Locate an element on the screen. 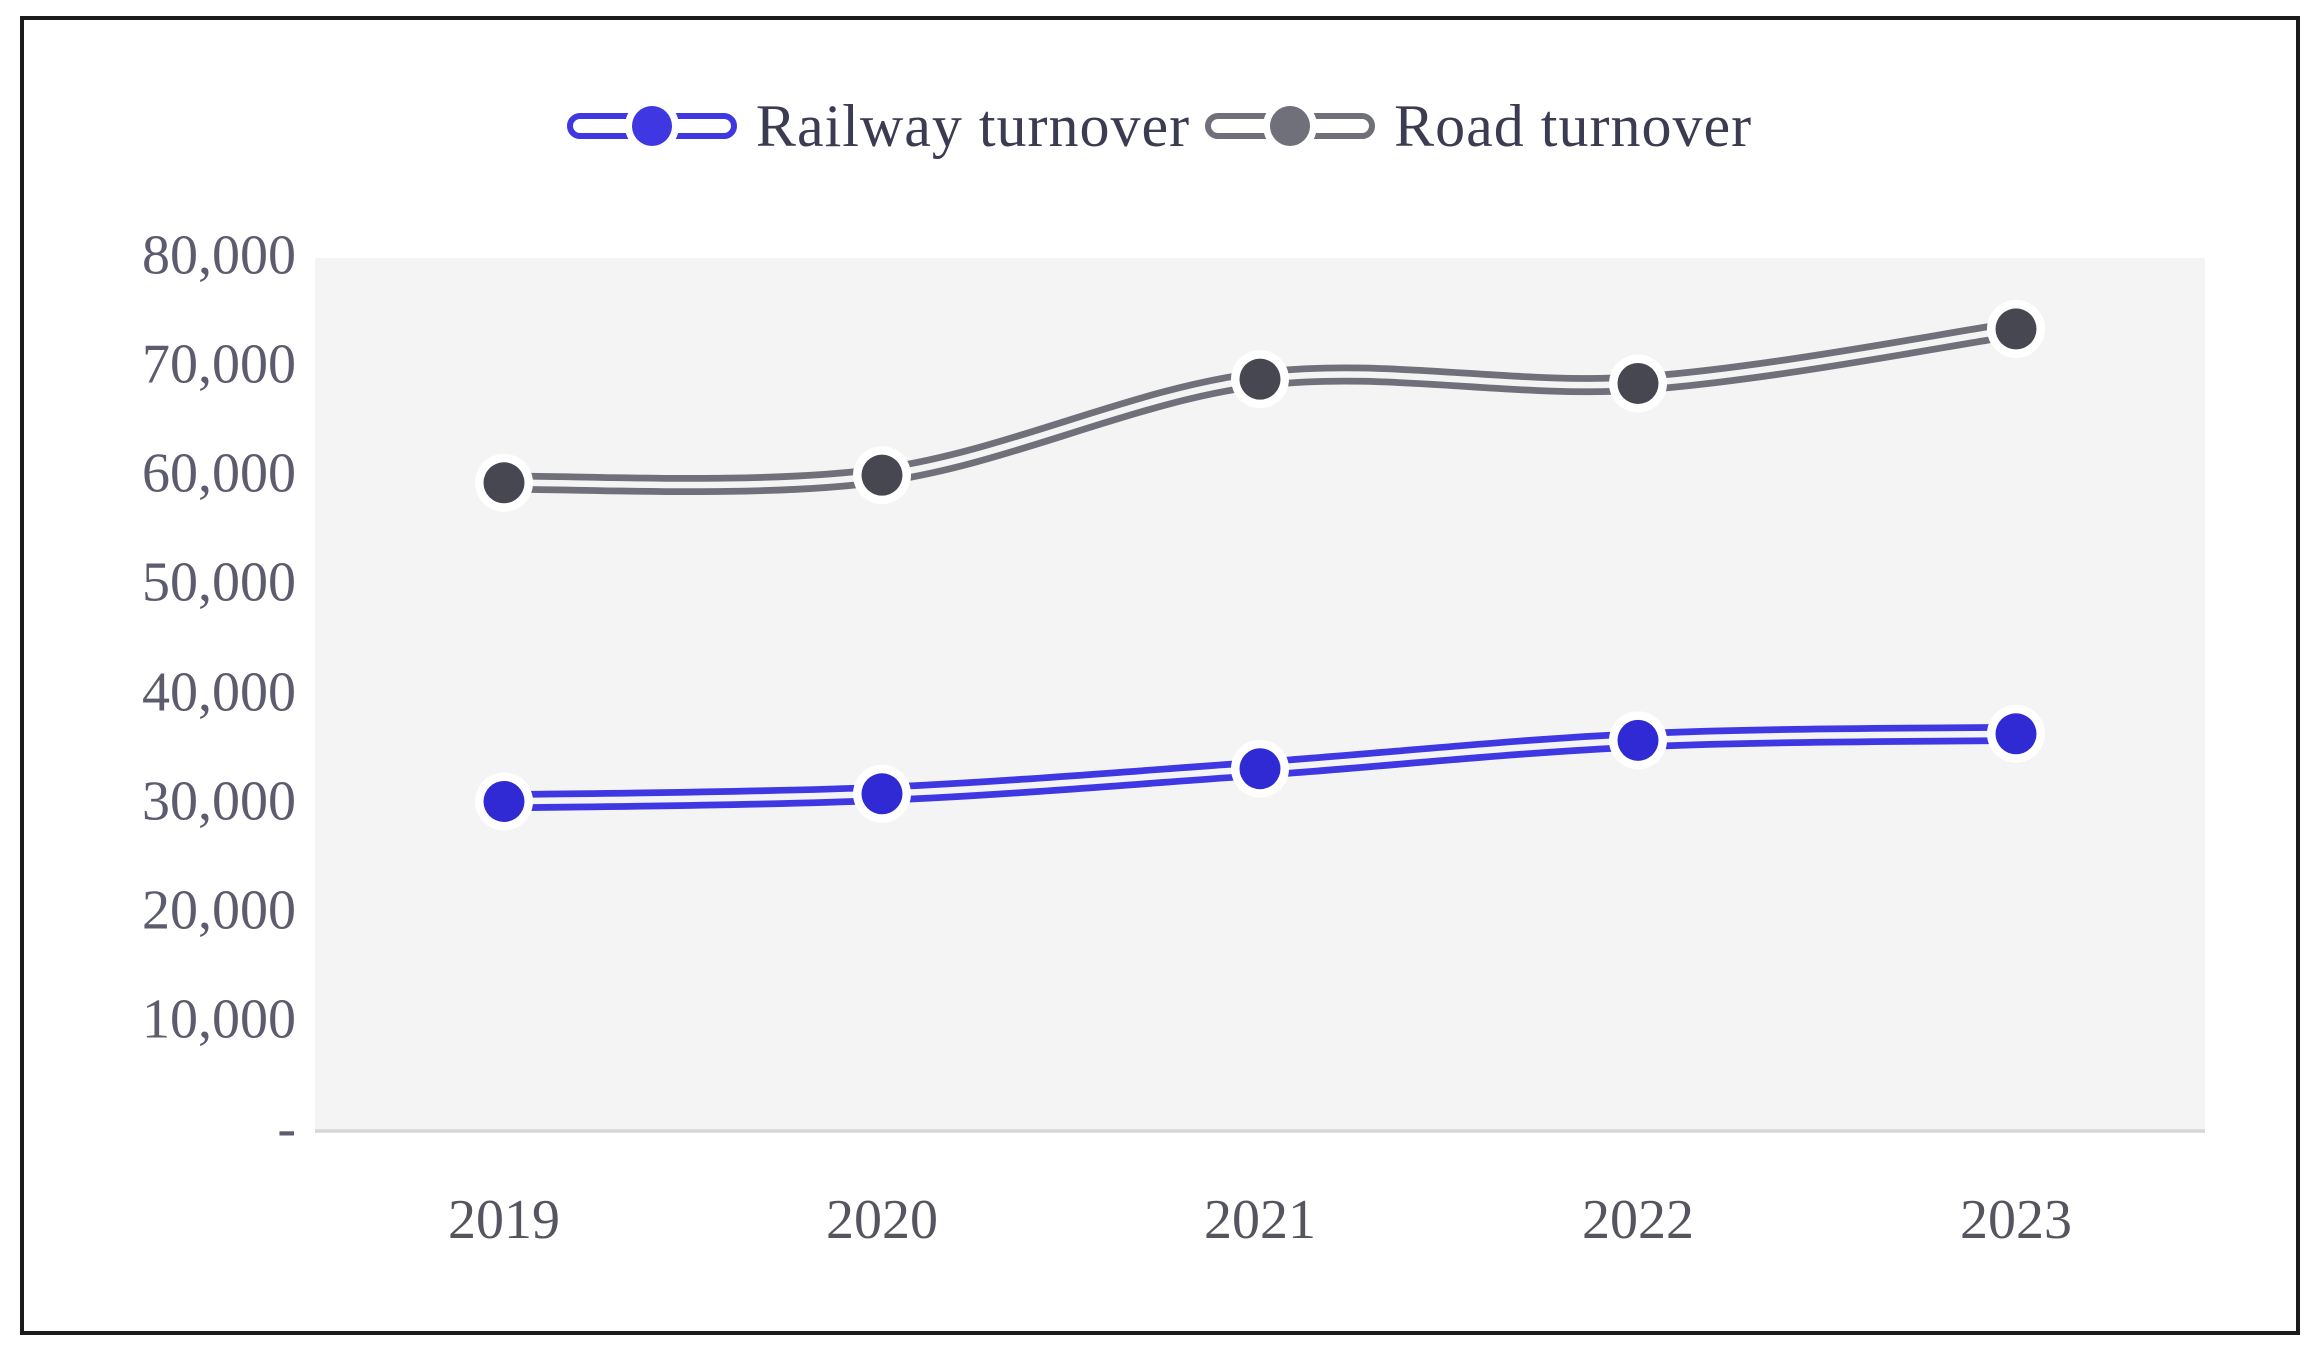  data-point-railway-turnover-2023 is located at coordinates (2016, 734).